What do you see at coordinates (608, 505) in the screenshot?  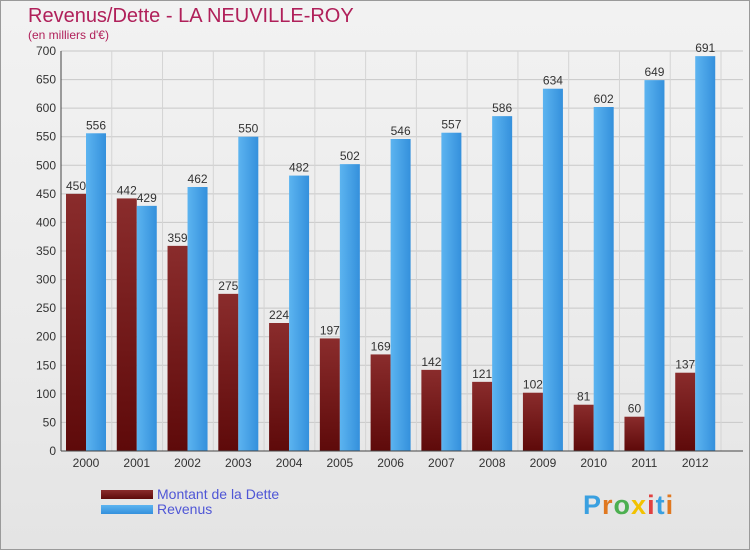 I see `logo-letter: r` at bounding box center [608, 505].